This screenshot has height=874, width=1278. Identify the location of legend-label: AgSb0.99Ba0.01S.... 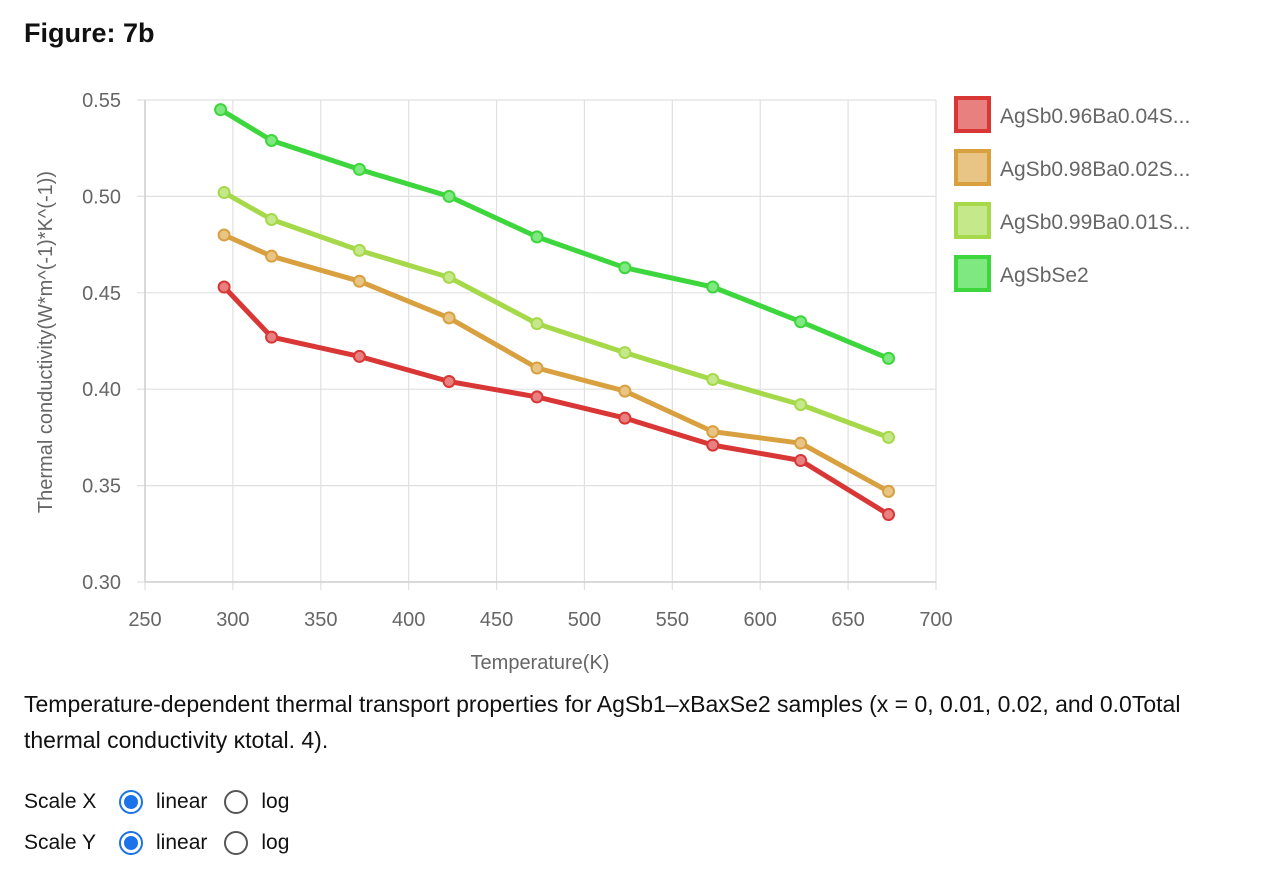
(1095, 222).